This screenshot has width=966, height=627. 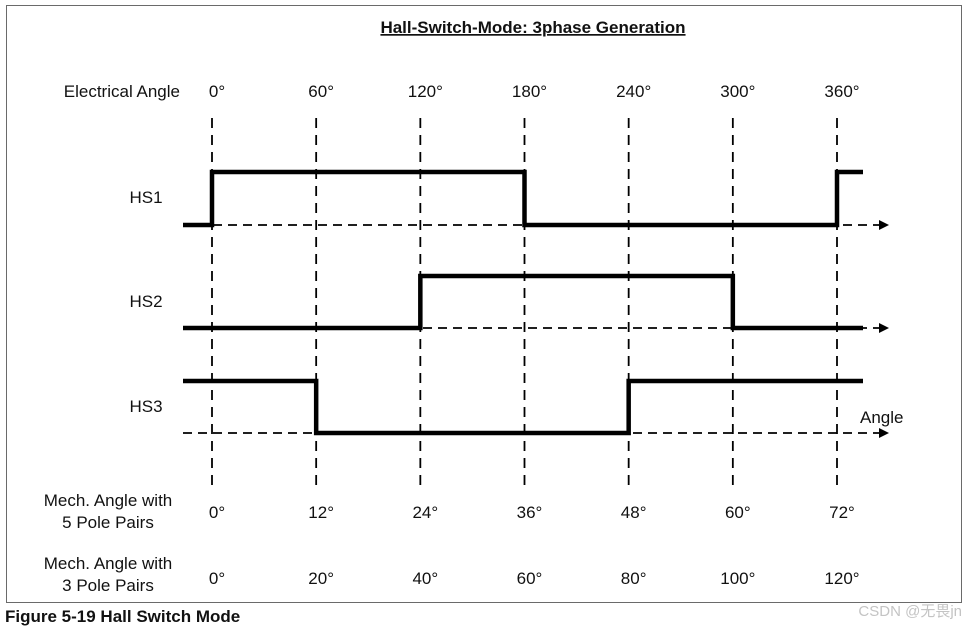 I want to click on hs3-label: HS3, so click(x=145, y=406).